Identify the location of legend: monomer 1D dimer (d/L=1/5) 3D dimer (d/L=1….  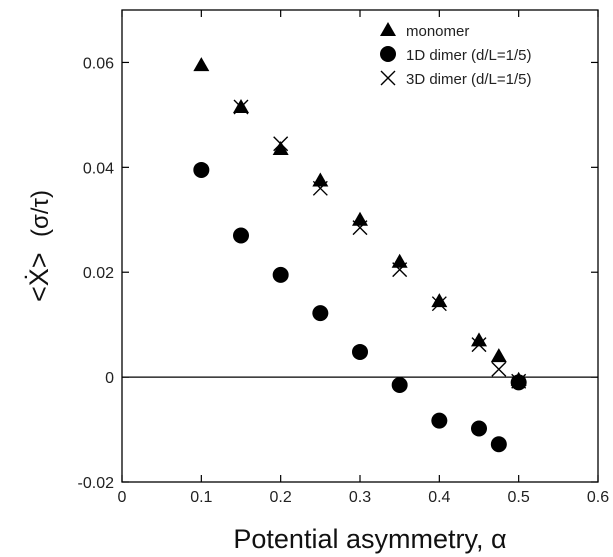
(455, 55).